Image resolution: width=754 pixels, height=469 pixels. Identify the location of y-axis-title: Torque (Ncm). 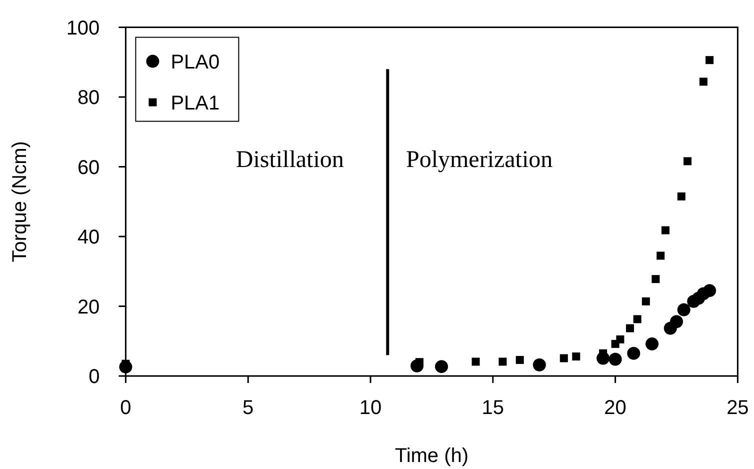
(20, 201).